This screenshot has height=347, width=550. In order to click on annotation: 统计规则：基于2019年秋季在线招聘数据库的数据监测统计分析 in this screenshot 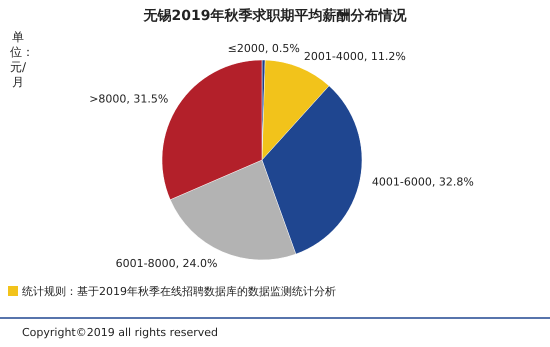, I will do `click(179, 291)`.